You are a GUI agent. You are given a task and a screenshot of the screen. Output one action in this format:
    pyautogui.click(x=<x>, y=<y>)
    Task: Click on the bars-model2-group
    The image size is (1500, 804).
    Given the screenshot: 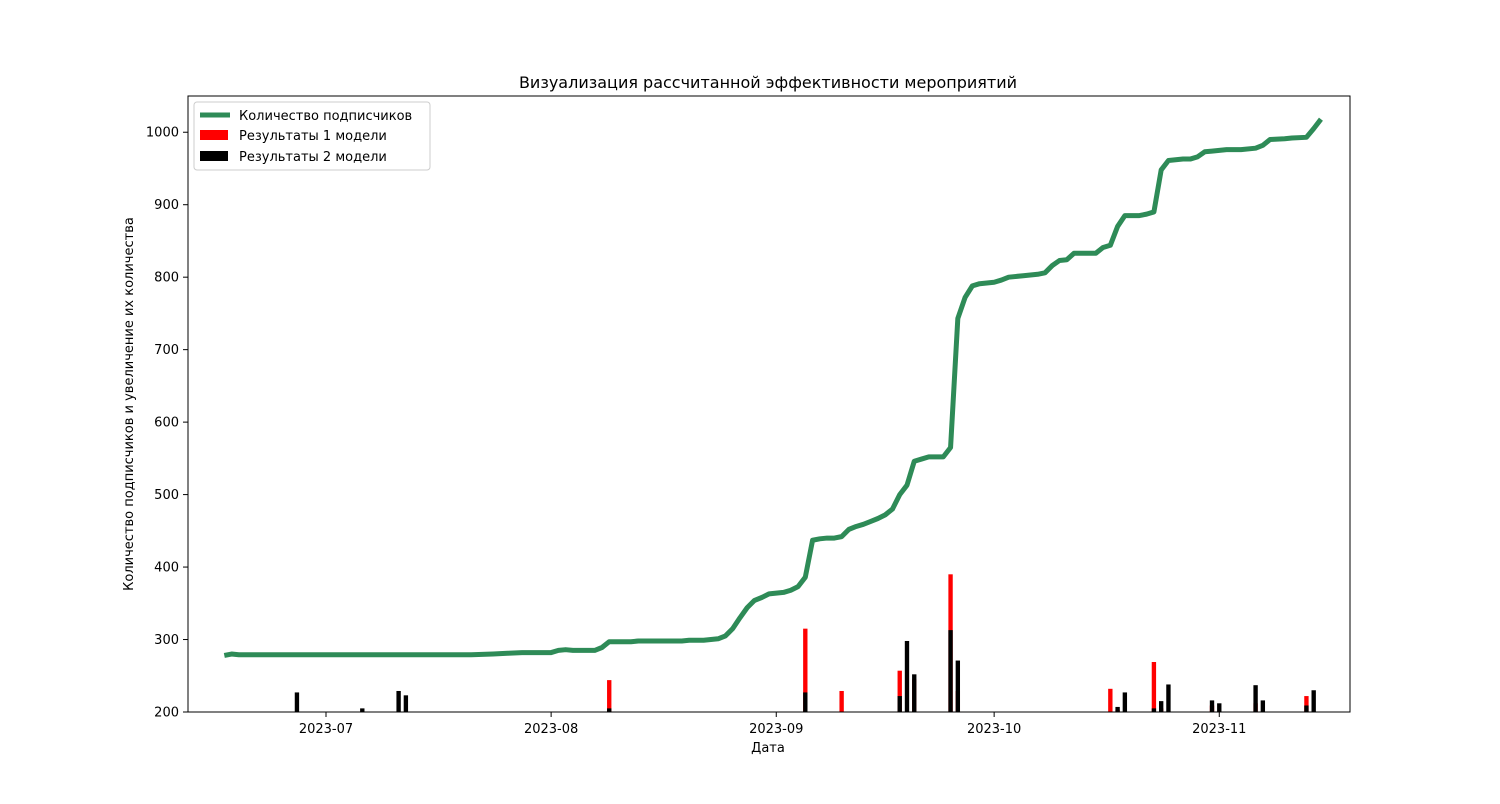 What is the action you would take?
    pyautogui.click(x=805, y=671)
    